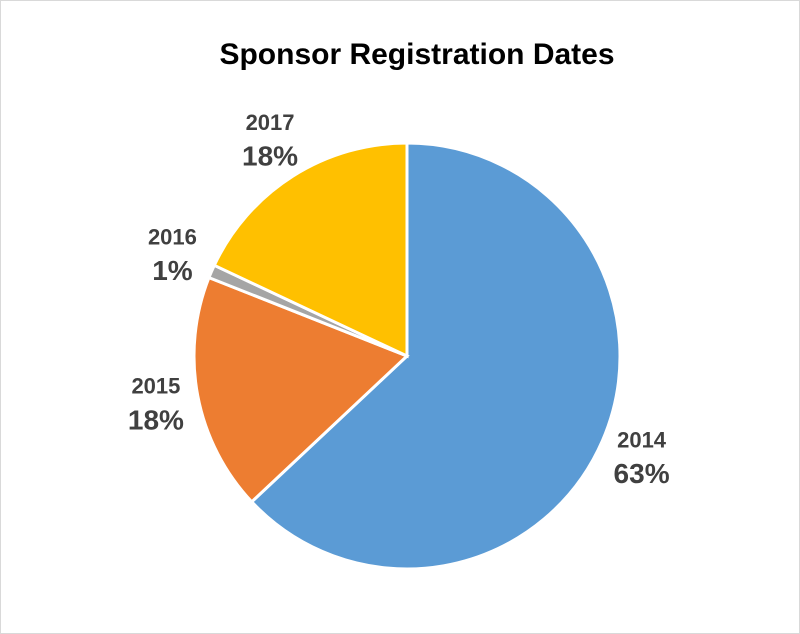  Describe the element at coordinates (172, 236) in the screenshot. I see `slice-category-label: 2016` at that location.